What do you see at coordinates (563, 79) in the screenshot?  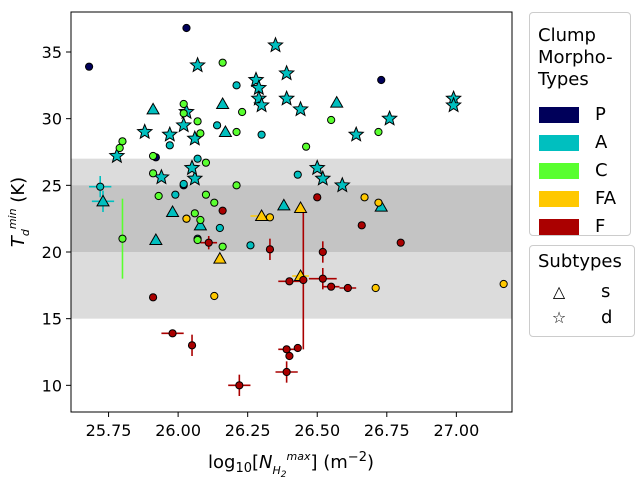 I see `legend-title-line-3: Types` at bounding box center [563, 79].